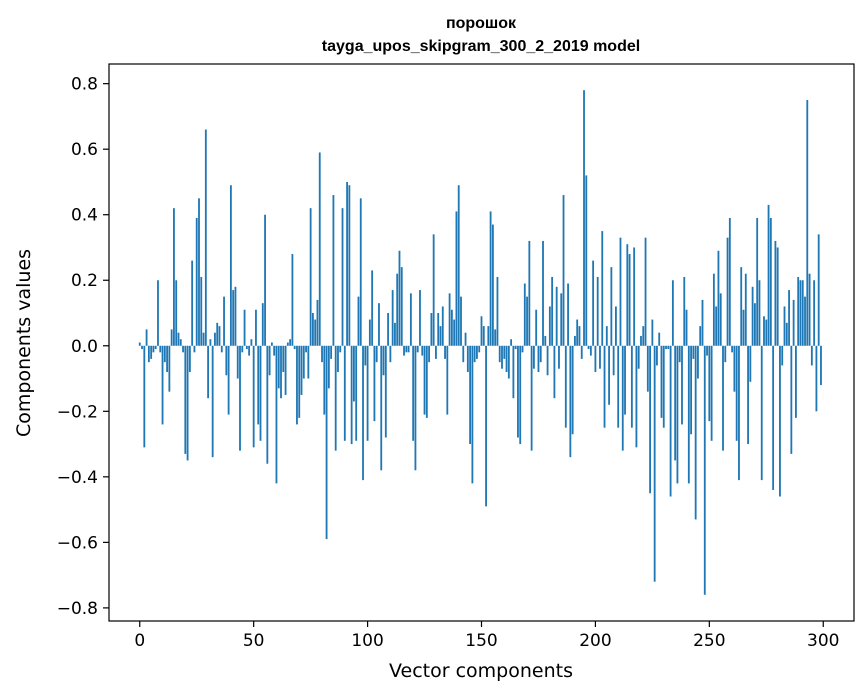 The height and width of the screenshot is (696, 867). I want to click on x-tick-label: 0, so click(139, 641).